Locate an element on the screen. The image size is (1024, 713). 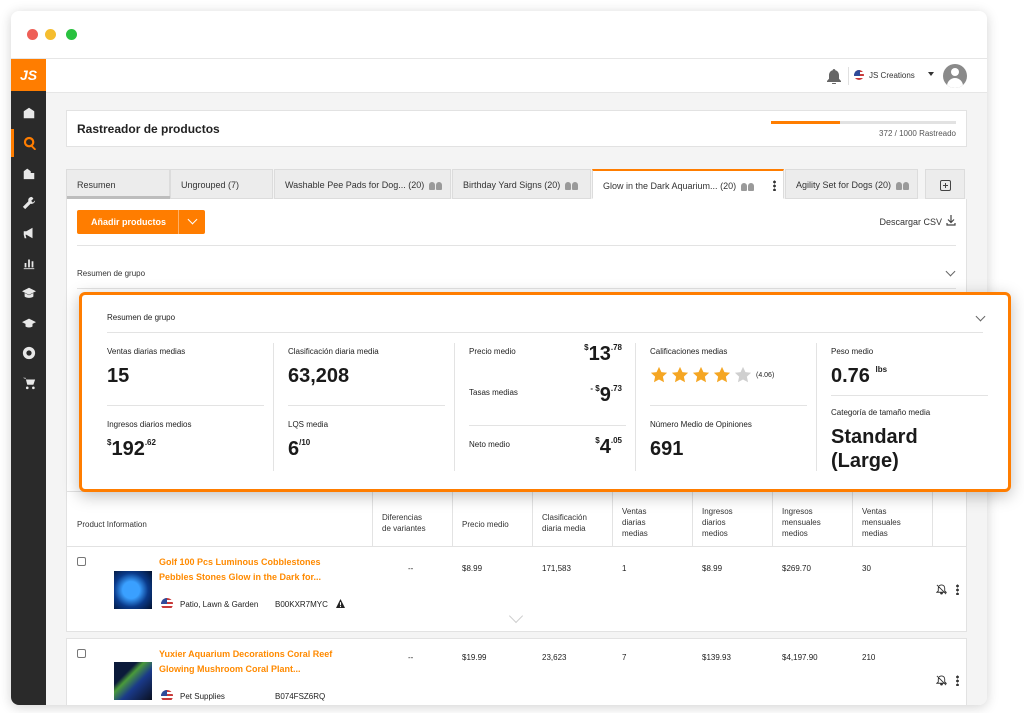
sidebar-item-training is located at coordinates (28, 323).